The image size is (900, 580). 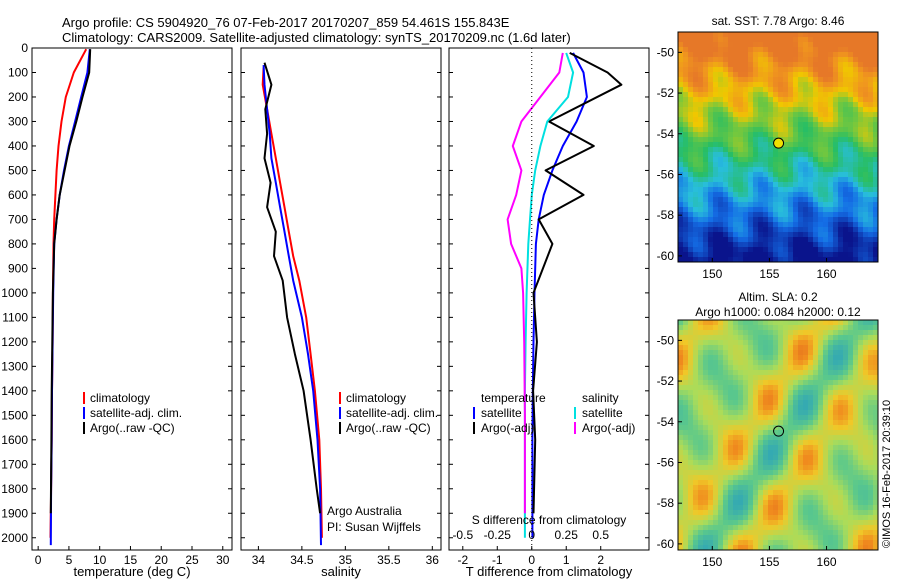 I want to click on map-y-tick-label: -50, so click(x=666, y=52).